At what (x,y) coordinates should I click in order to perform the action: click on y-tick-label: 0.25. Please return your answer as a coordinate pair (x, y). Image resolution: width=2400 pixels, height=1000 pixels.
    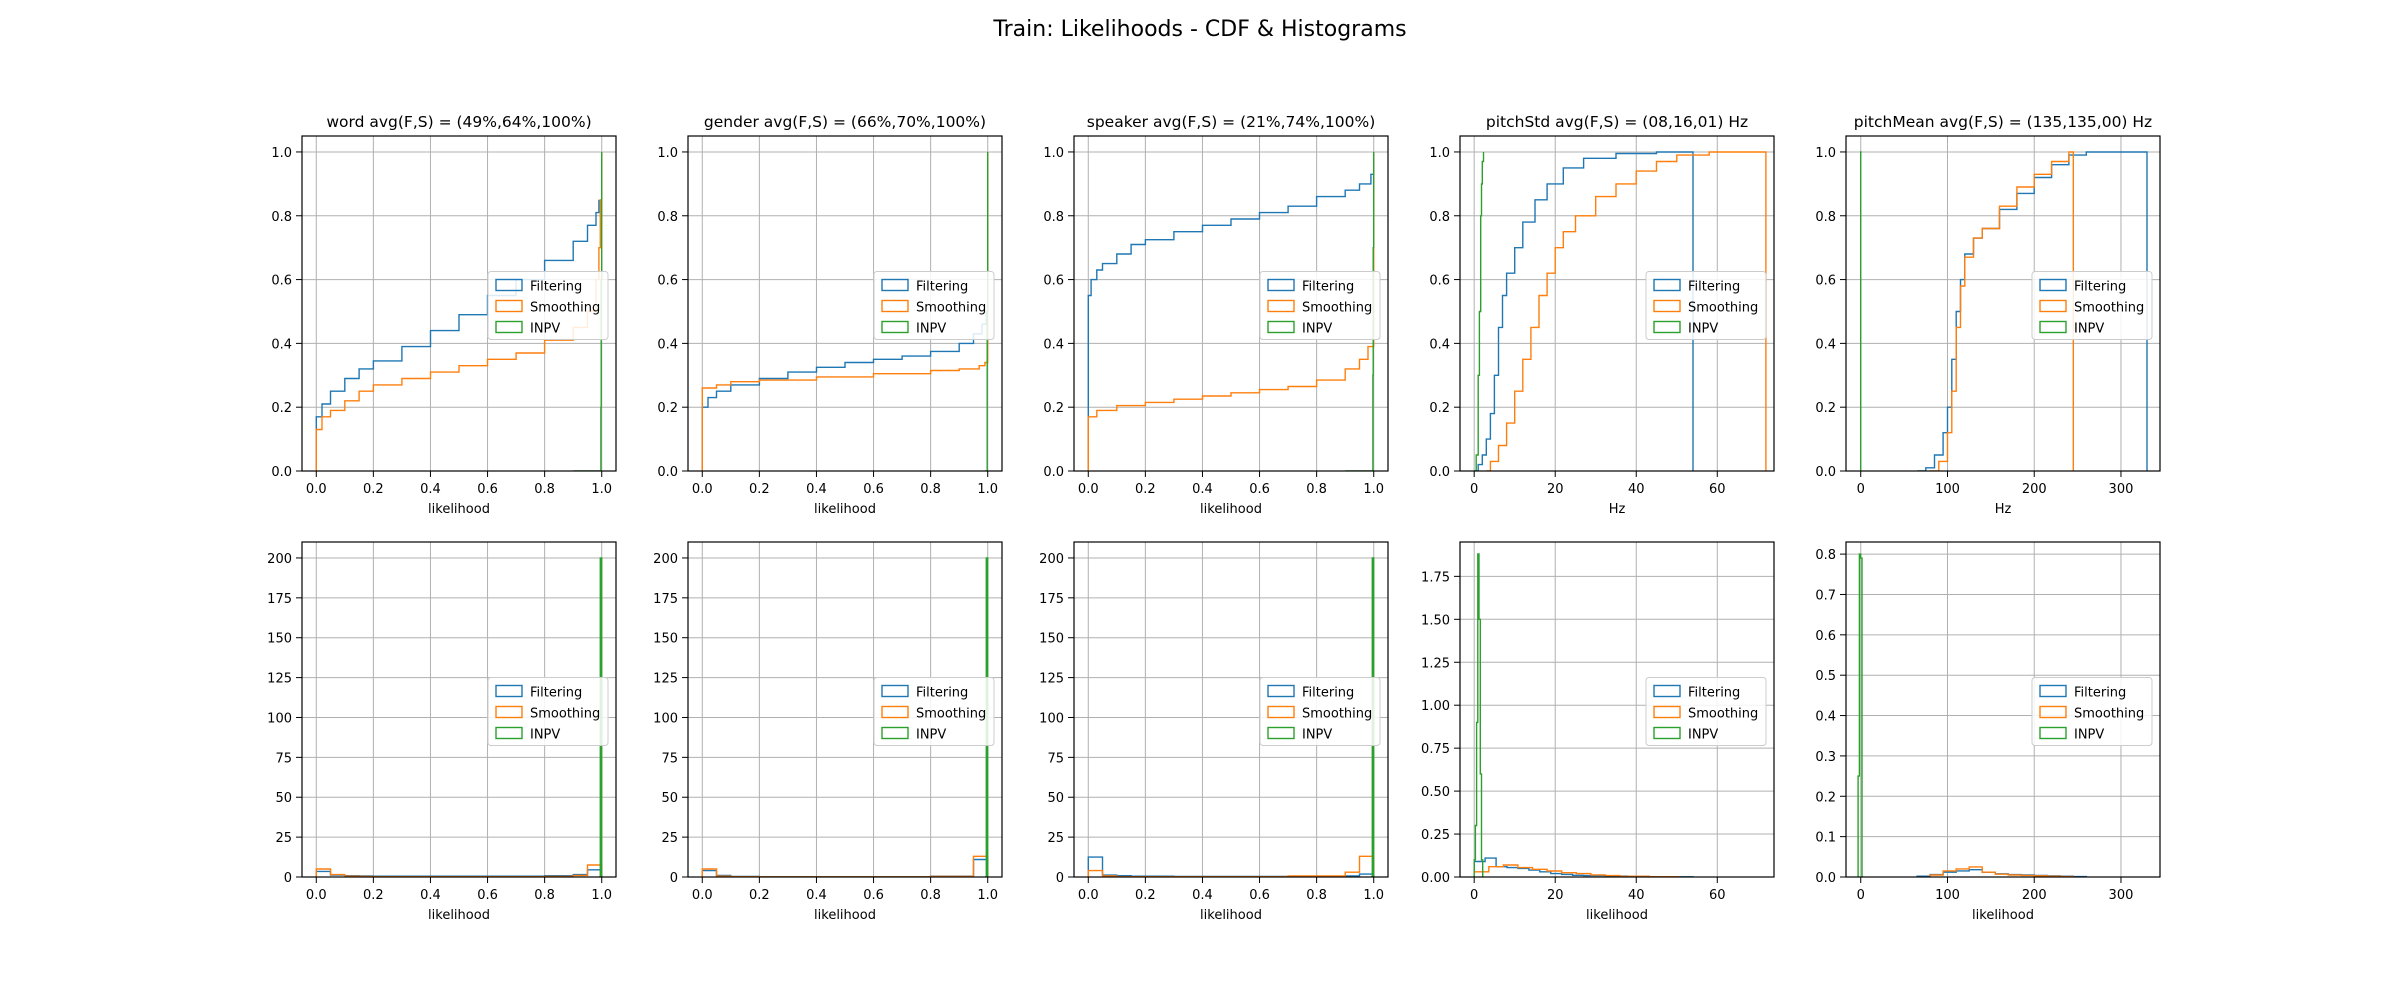
    Looking at the image, I should click on (1435, 835).